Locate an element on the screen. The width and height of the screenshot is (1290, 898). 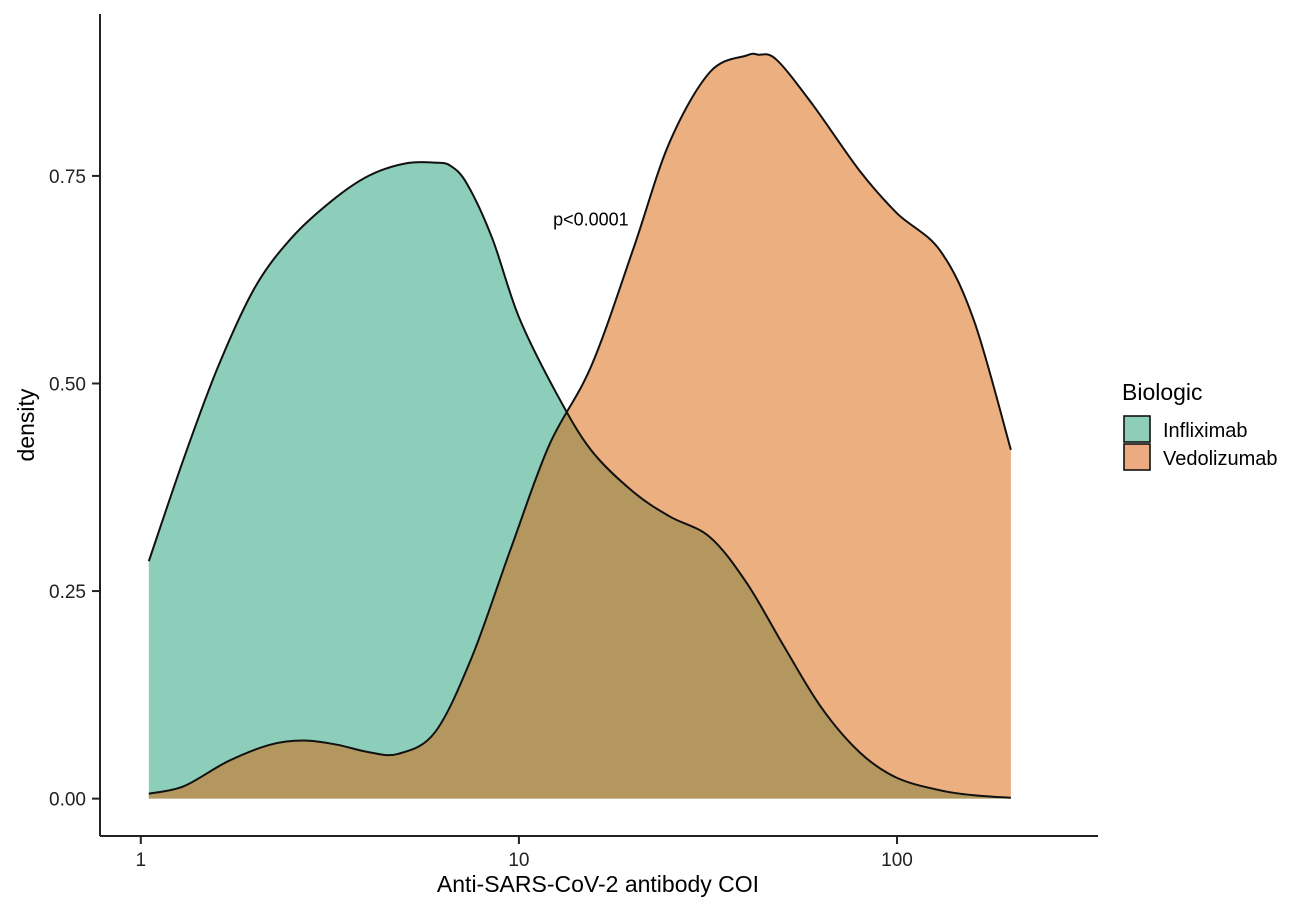
y-axis-ticks: 0.00 0.25 0.50 0.75 is located at coordinates (74, 489).